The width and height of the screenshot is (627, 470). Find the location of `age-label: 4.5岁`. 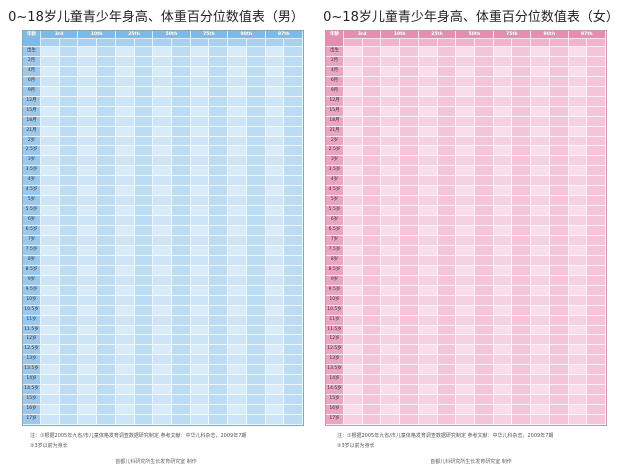

age-label: 4.5岁 is located at coordinates (335, 191).